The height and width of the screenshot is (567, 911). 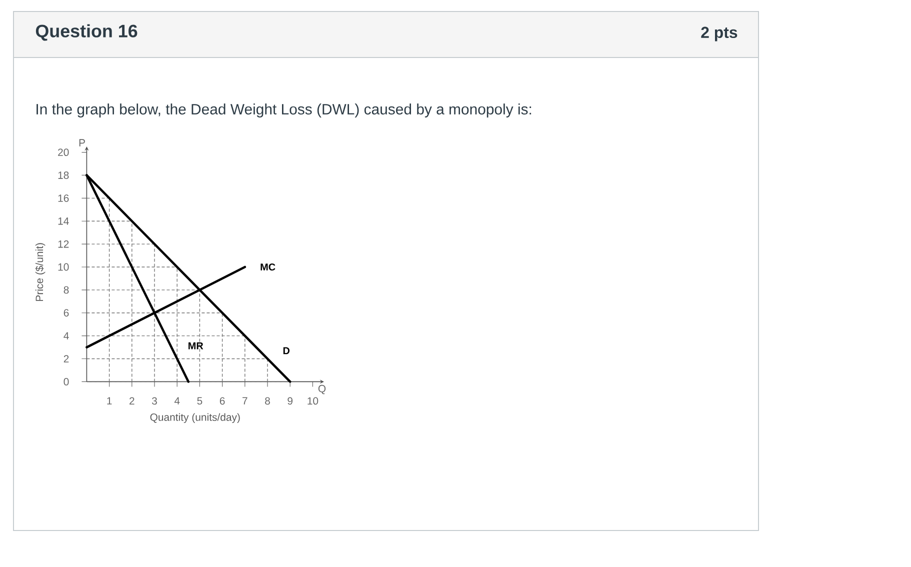 I want to click on x-tick-label: 10, so click(x=313, y=401).